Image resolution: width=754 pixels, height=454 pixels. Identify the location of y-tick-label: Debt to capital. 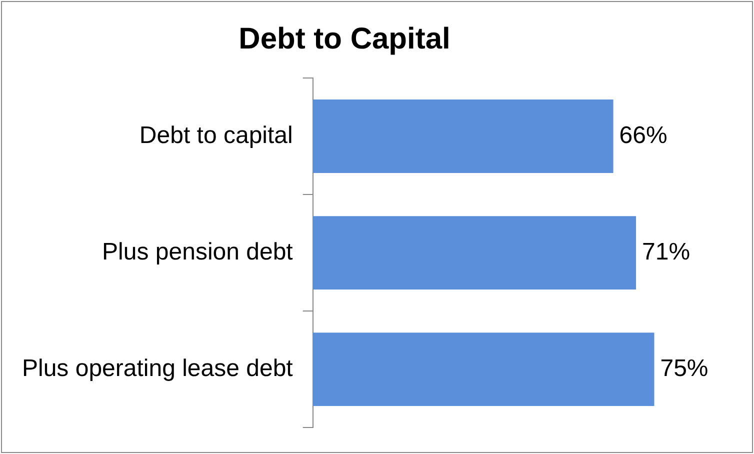
(216, 135).